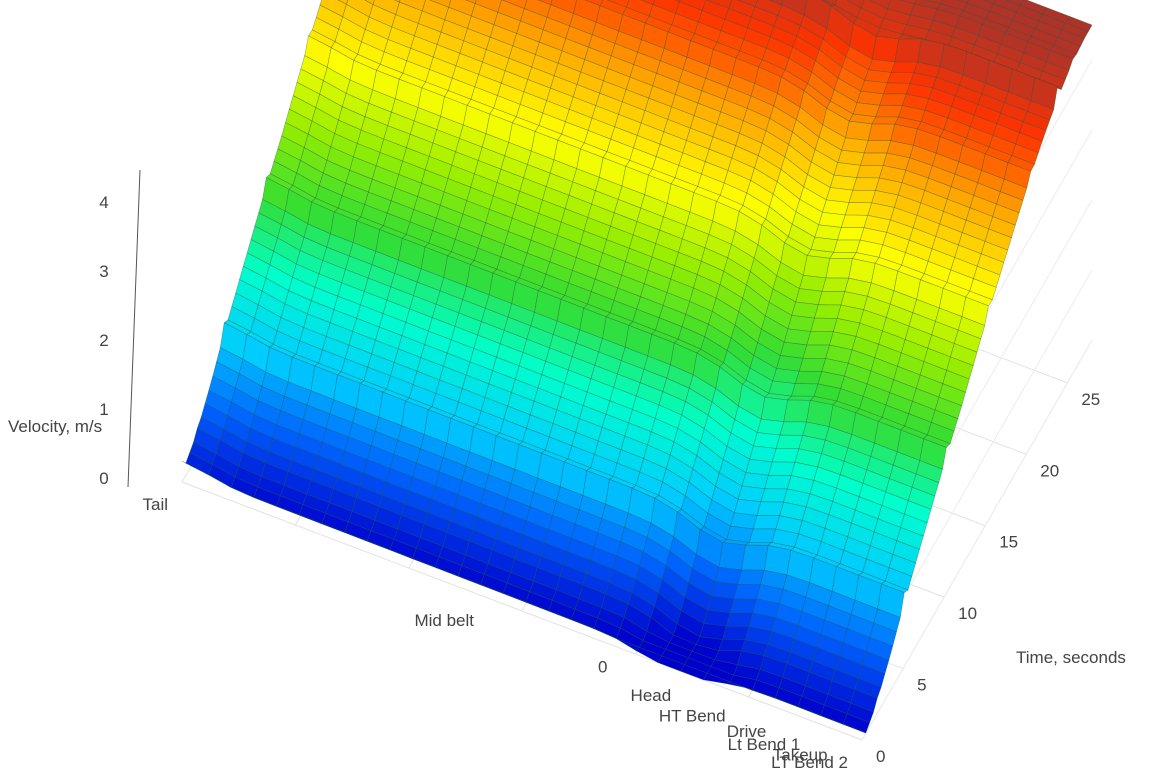  What do you see at coordinates (967, 613) in the screenshot?
I see `time-tick-label: 10` at bounding box center [967, 613].